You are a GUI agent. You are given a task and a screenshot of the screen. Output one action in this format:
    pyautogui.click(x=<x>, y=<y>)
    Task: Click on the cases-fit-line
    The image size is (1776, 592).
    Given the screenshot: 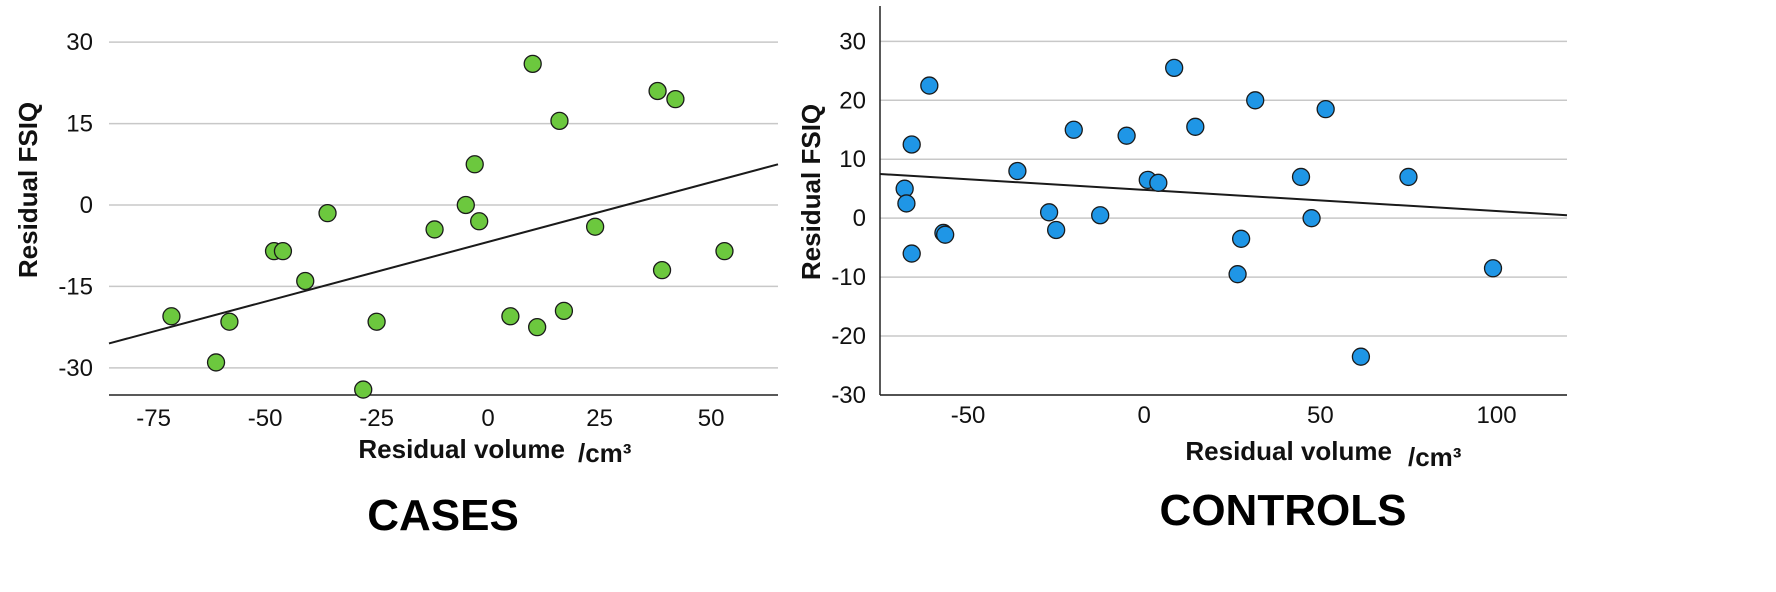 What is the action you would take?
    pyautogui.click(x=443, y=254)
    